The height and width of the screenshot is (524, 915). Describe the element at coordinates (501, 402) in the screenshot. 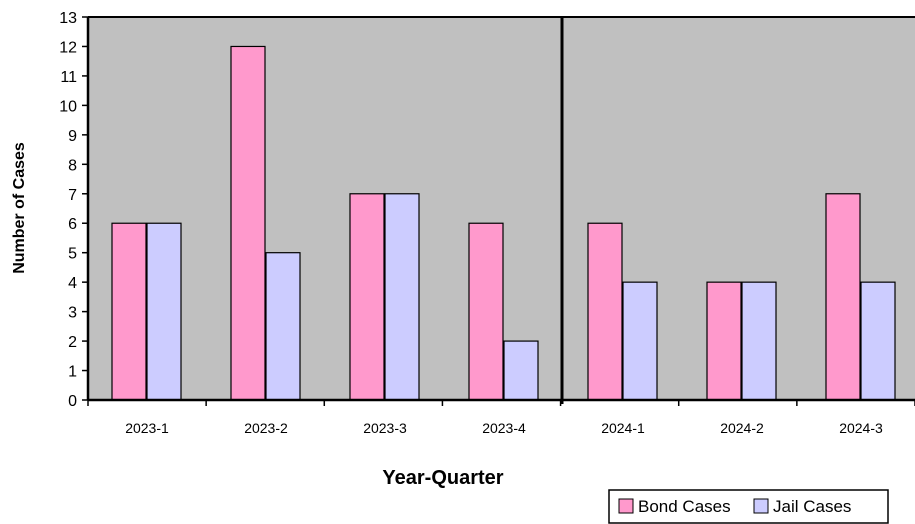

I see `x-axis` at that location.